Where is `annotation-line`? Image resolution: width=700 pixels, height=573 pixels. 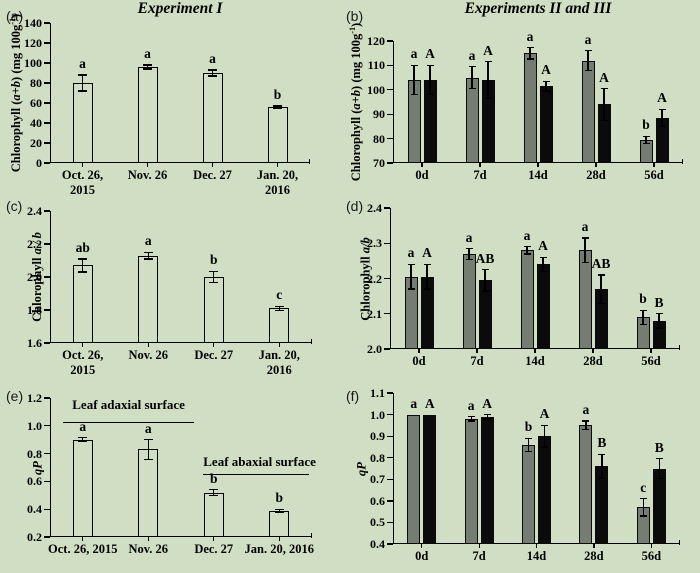
annotation-line is located at coordinates (129, 422).